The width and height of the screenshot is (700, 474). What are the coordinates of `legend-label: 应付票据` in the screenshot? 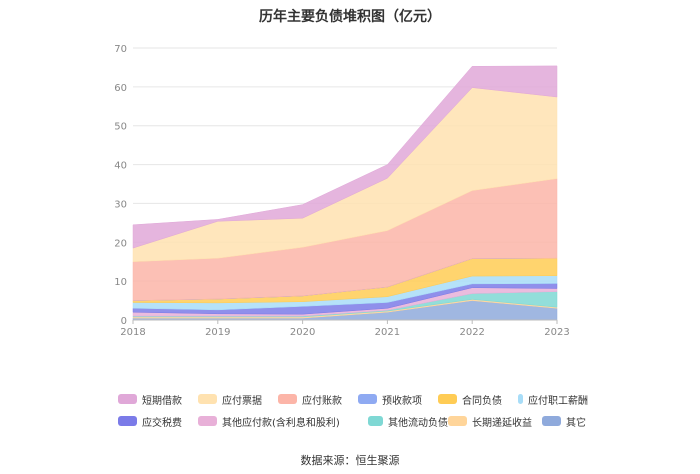 It's located at (242, 401).